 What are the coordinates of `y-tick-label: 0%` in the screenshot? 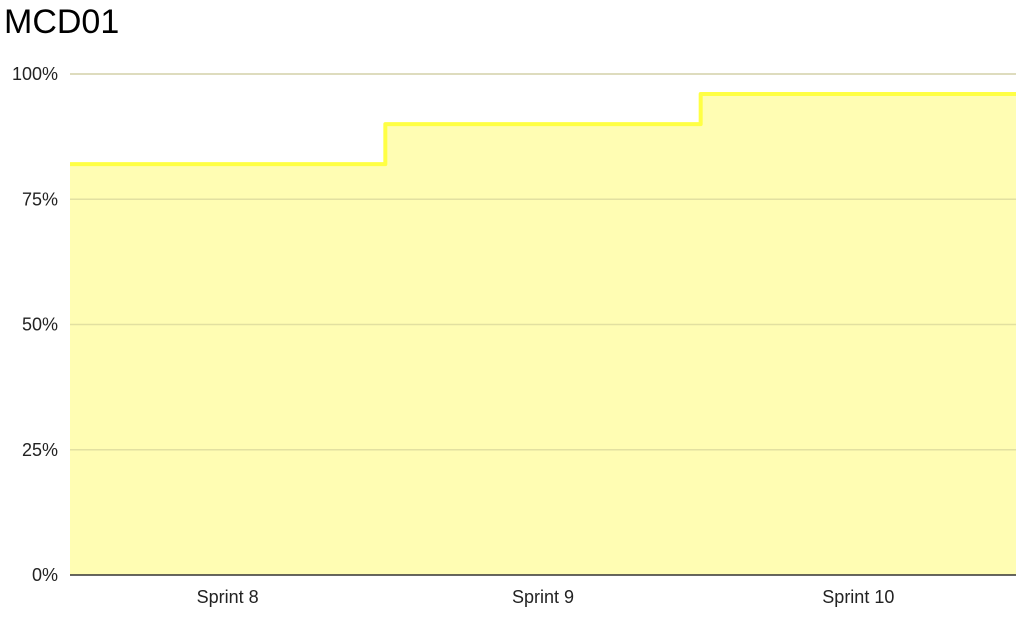 It's located at (45, 575).